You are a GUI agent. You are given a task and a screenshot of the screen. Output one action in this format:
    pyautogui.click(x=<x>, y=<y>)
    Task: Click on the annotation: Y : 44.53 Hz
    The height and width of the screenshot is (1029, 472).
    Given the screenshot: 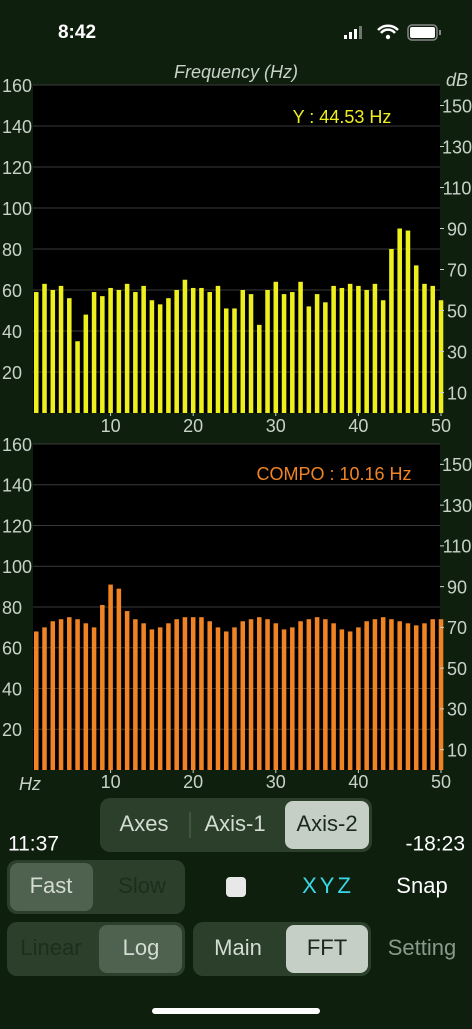 What is the action you would take?
    pyautogui.click(x=342, y=117)
    